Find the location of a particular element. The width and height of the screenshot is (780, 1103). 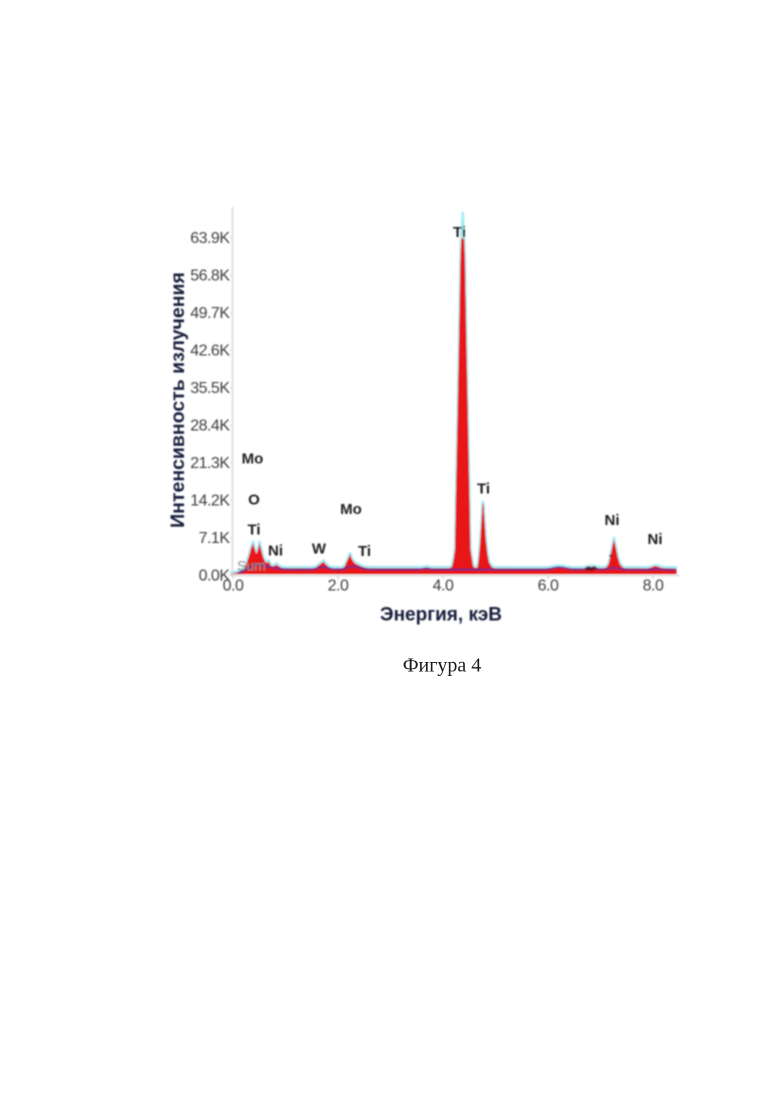

svg-text: 8.0 is located at coordinates (653, 586).